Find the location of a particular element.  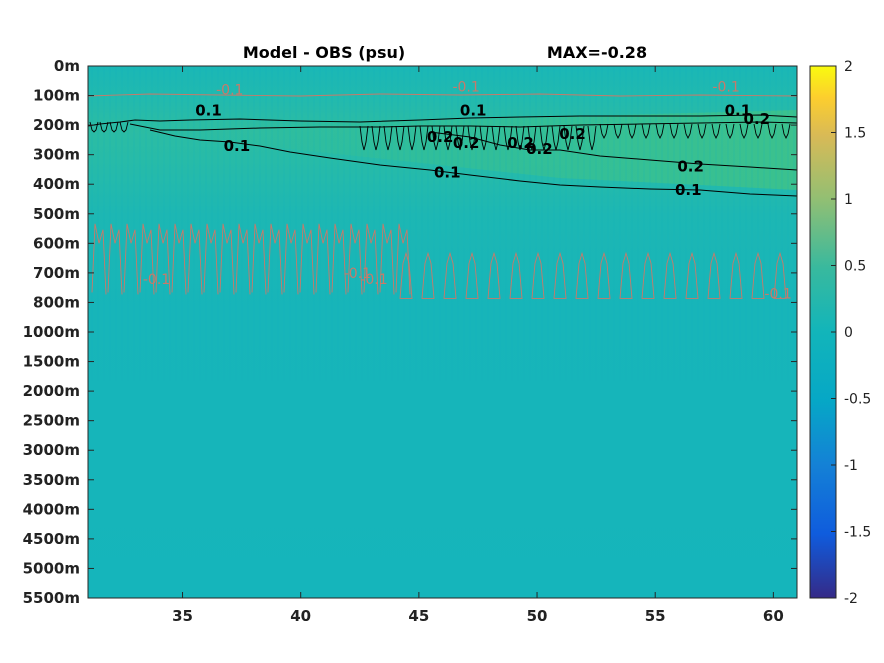

colorbar-tick-label: -1.5 is located at coordinates (857, 533).